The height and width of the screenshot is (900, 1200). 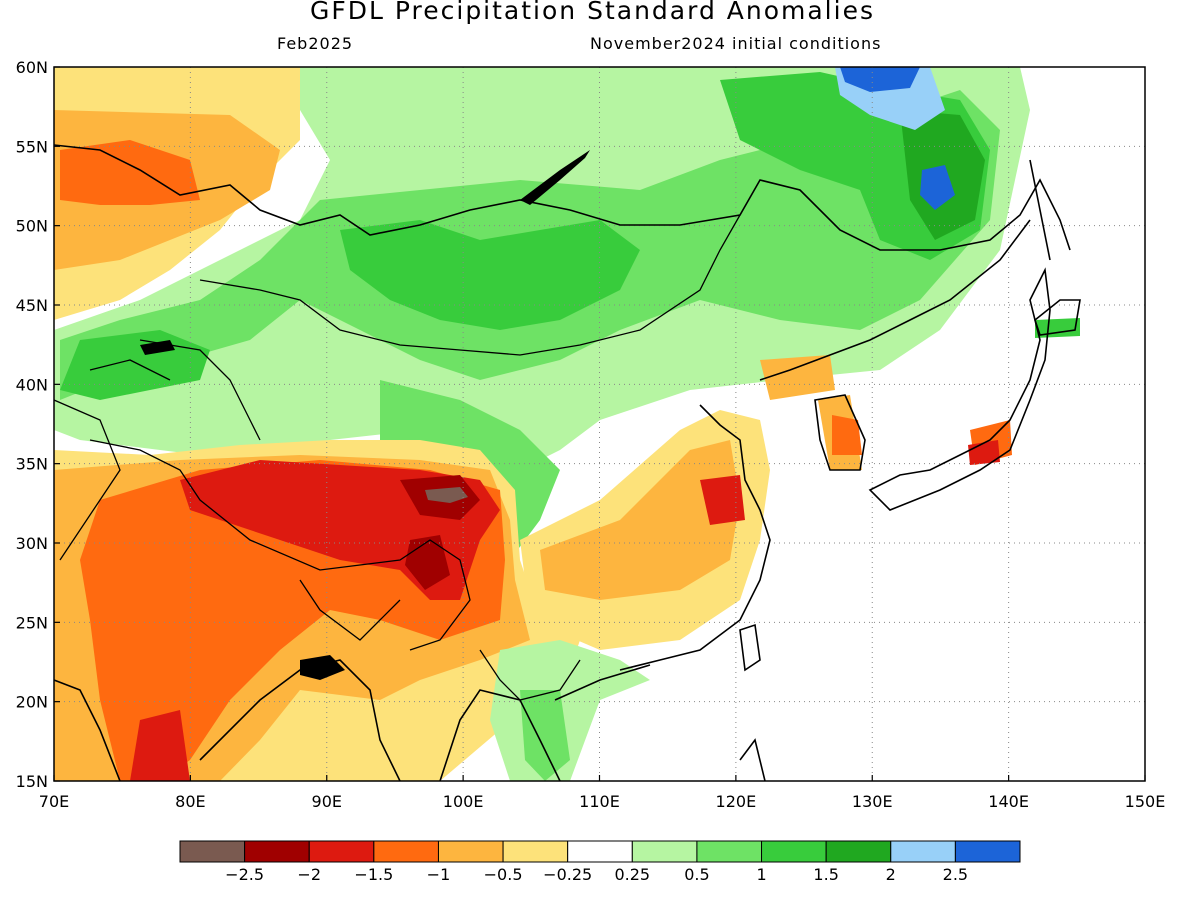 I want to click on dry-region-jiangsu, so click(x=722, y=500).